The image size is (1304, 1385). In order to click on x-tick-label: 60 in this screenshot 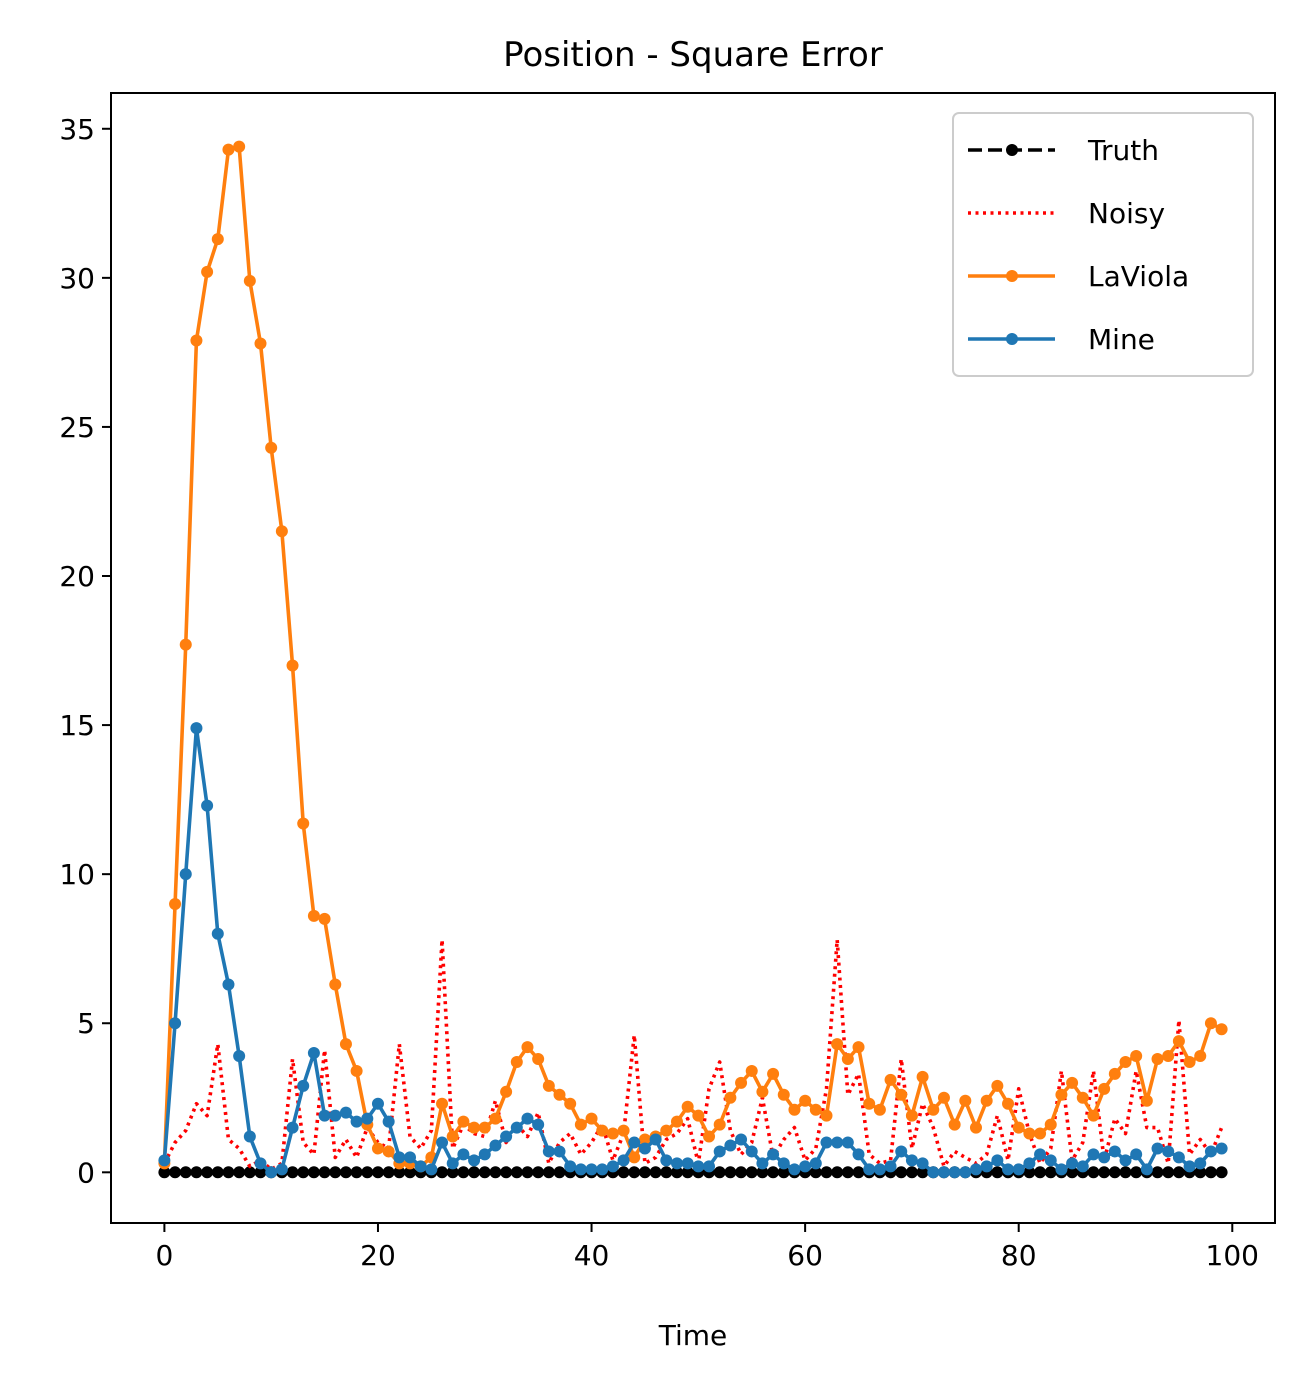, I will do `click(805, 1255)`.